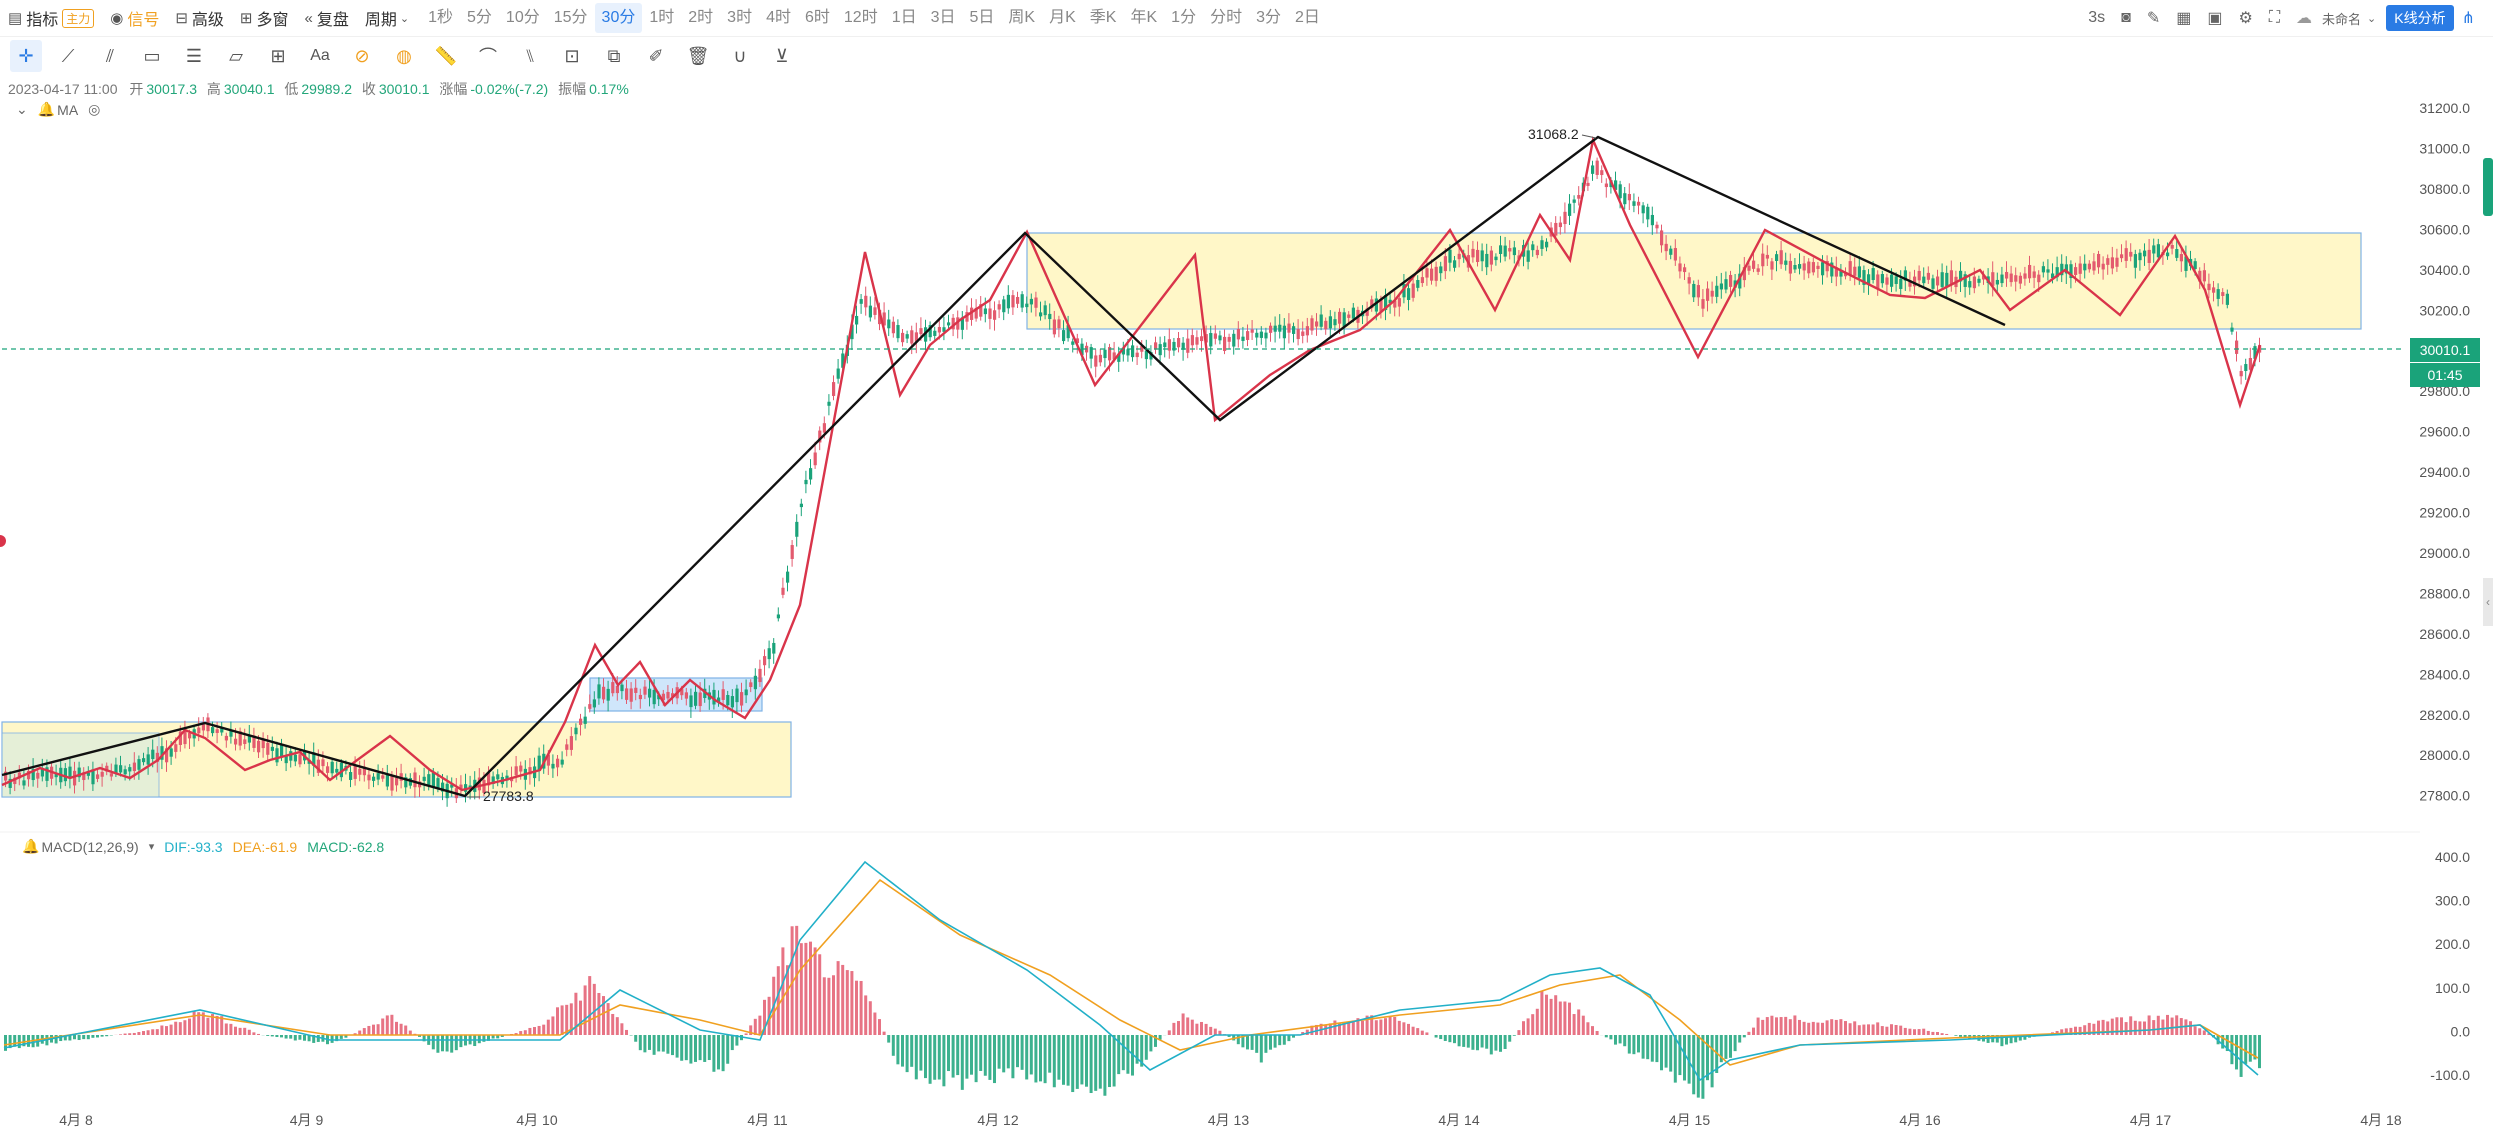 This screenshot has height=1140, width=2493. Describe the element at coordinates (479, 17) in the screenshot. I see `period-1: 5分` at that location.